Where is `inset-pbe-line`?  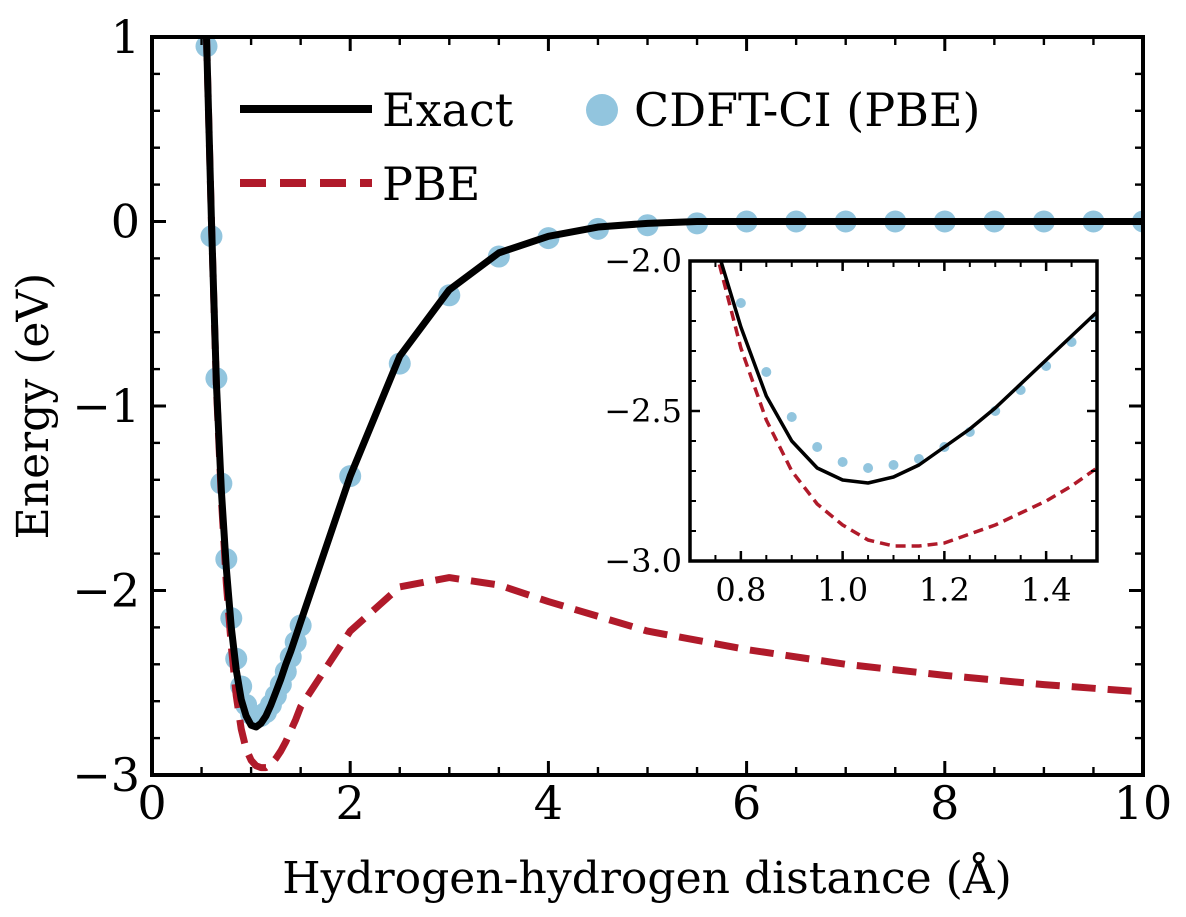 inset-pbe-line is located at coordinates (906, 404).